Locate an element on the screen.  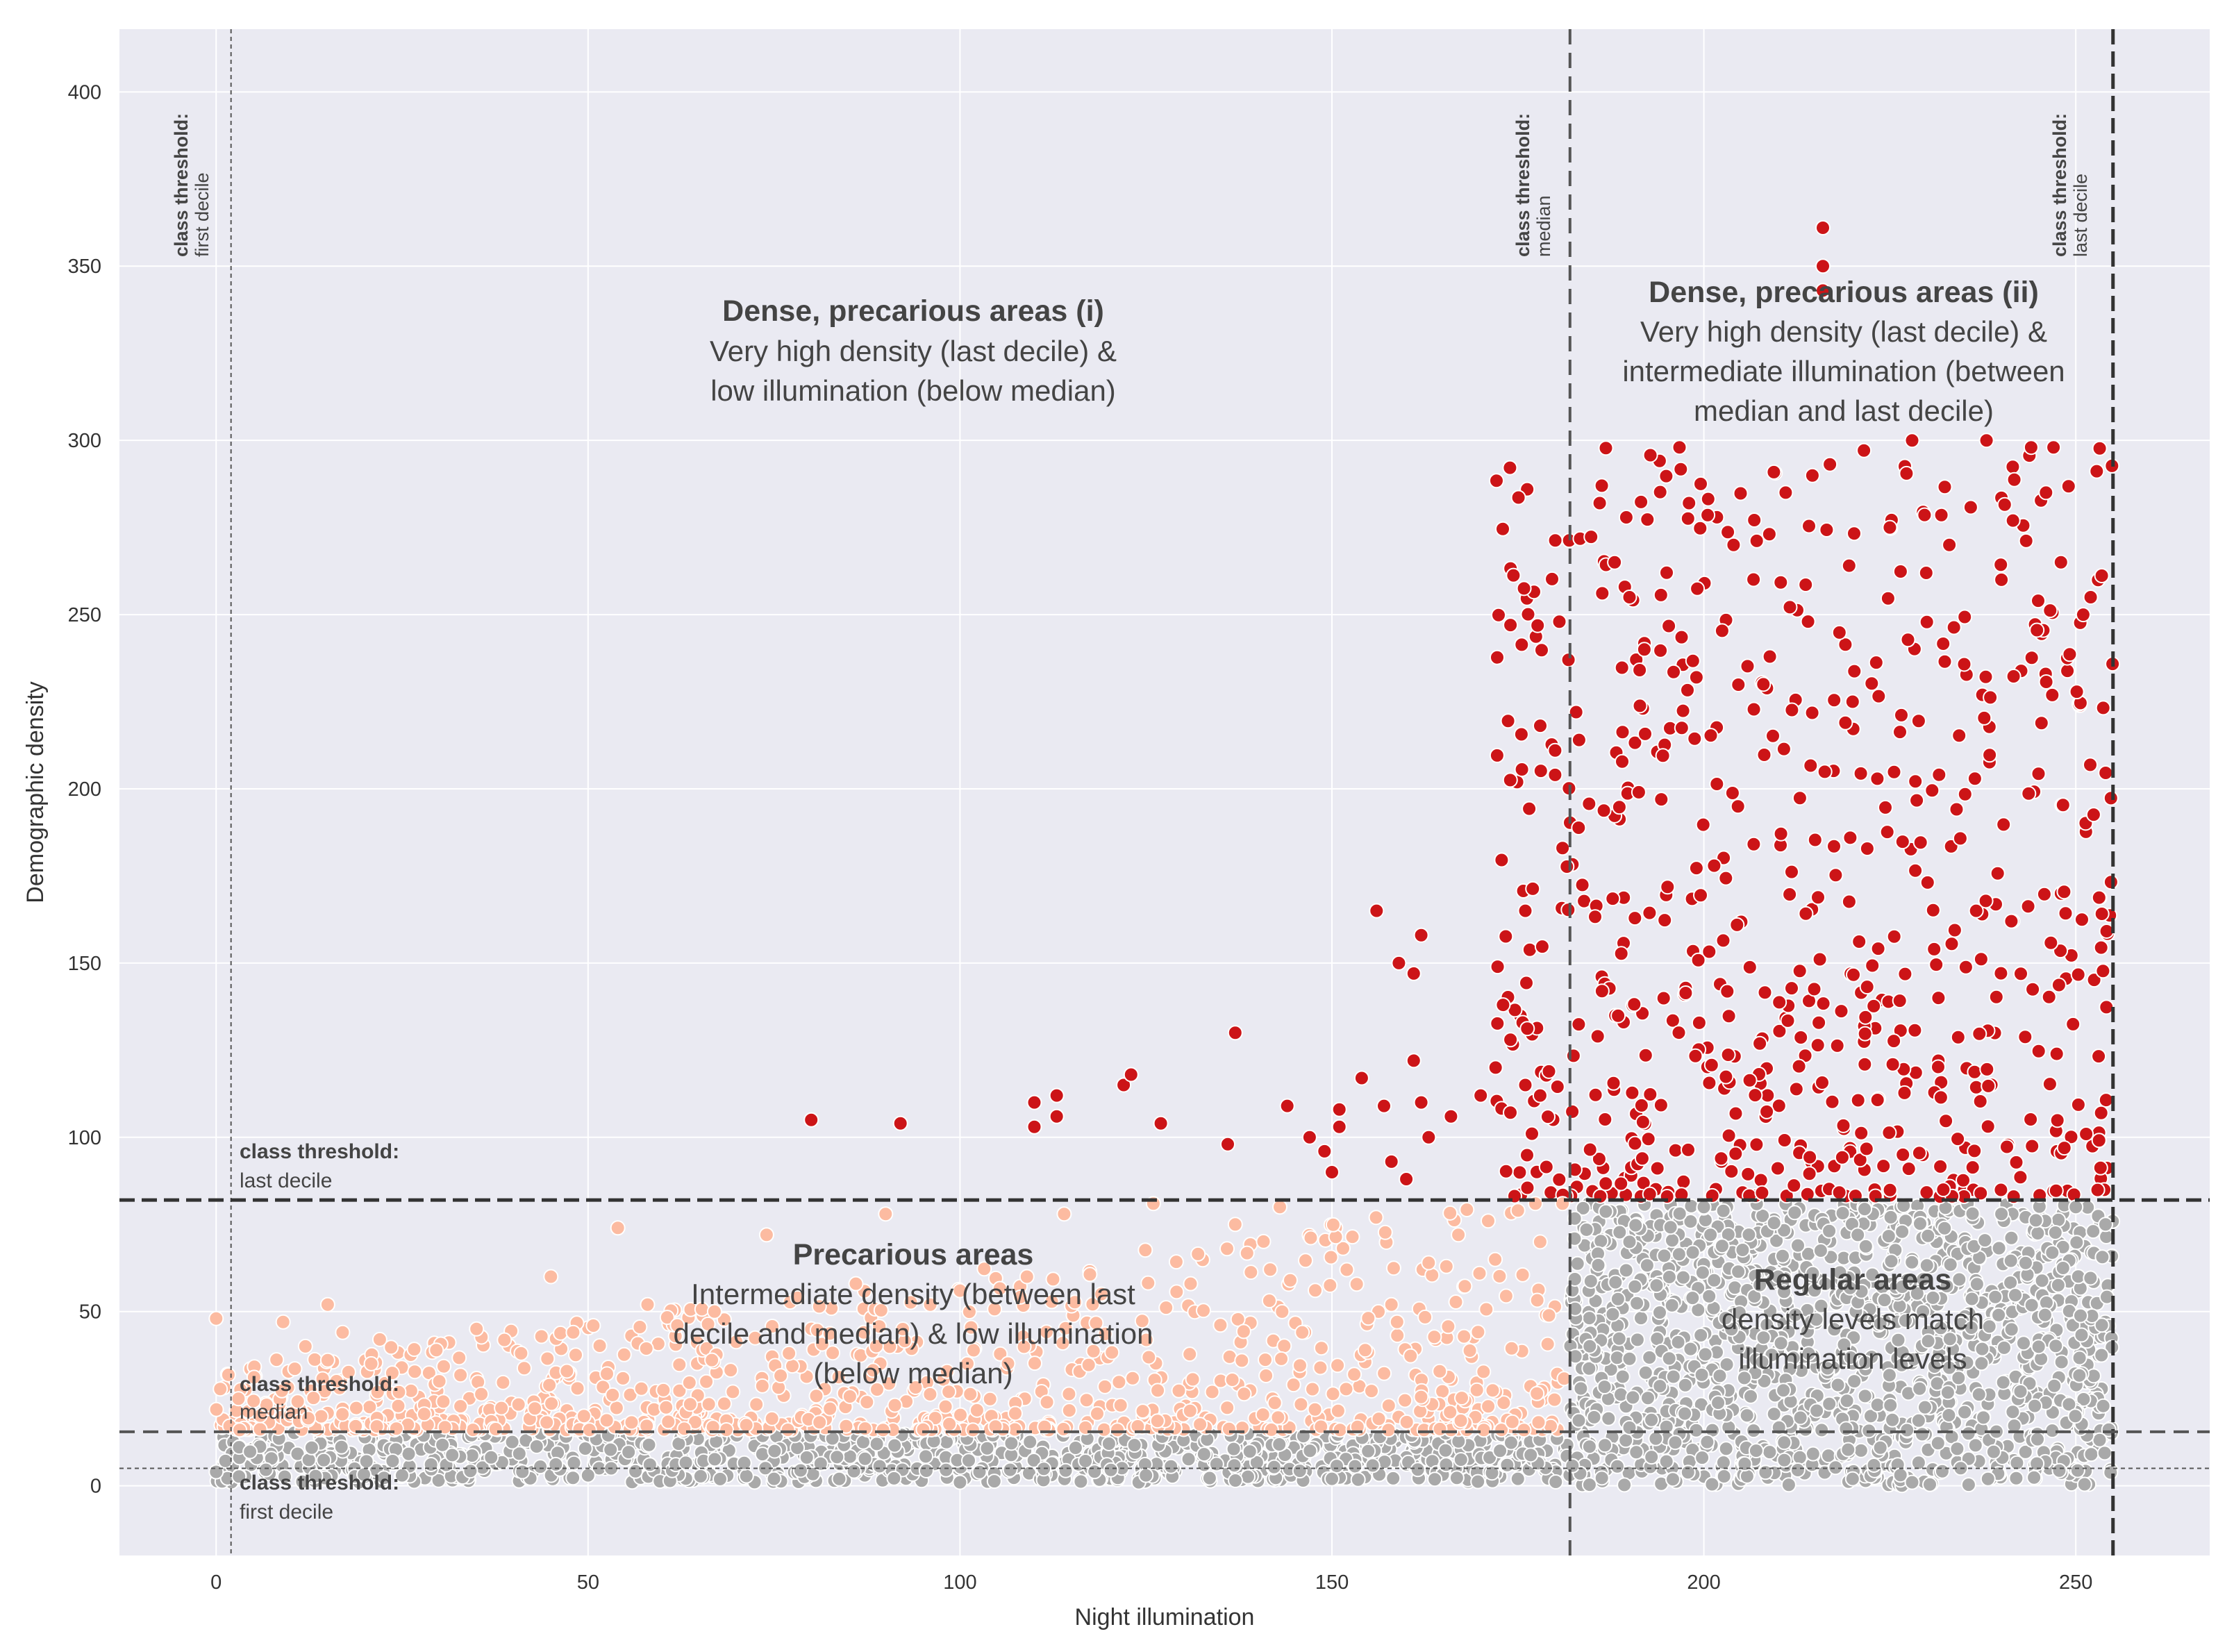
x-tick-labels: 0 50 100 150 200 250 is located at coordinates (1151, 1582).